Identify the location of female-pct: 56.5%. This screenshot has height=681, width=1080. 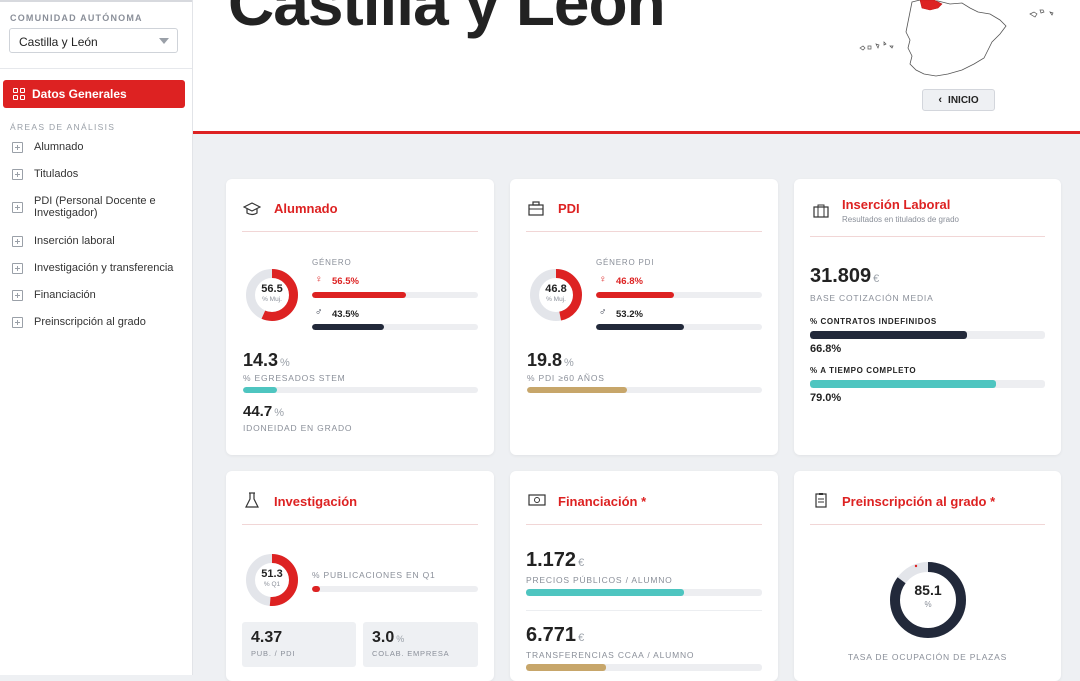
(345, 281).